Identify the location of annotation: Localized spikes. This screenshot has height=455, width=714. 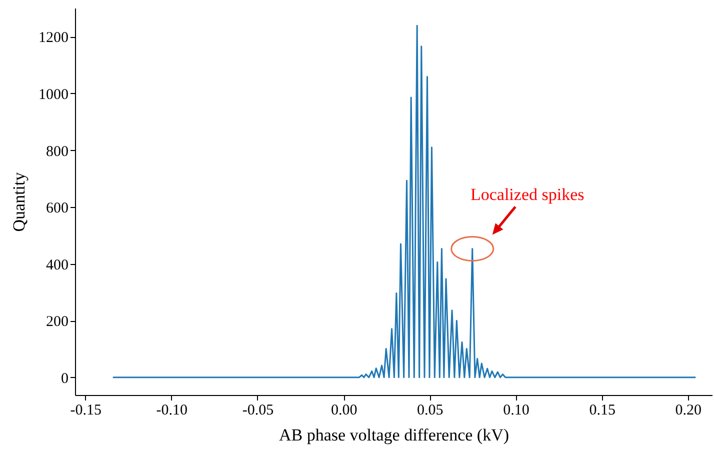
(527, 194).